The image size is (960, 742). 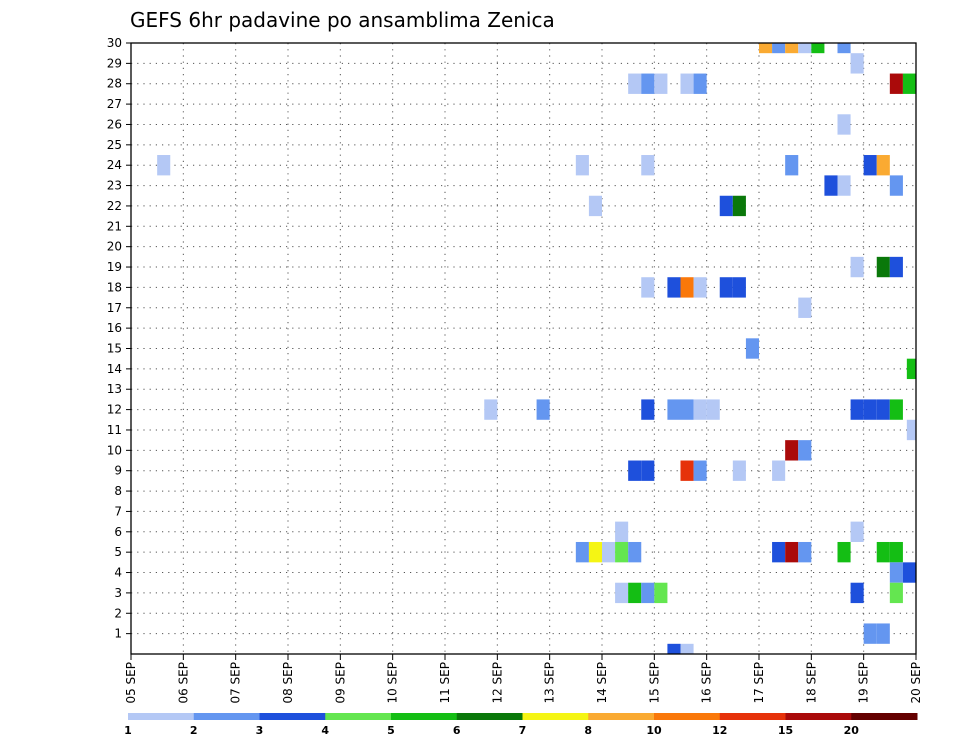 I want to click on y-tick-label: 11, so click(x=114, y=430).